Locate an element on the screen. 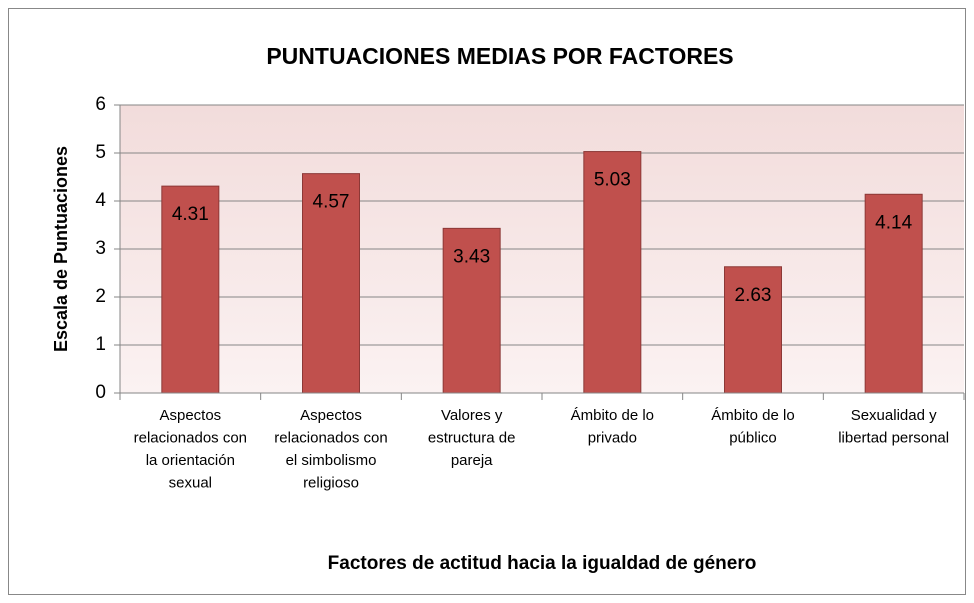 This screenshot has height=603, width=974. data-label: 4.57 is located at coordinates (331, 202).